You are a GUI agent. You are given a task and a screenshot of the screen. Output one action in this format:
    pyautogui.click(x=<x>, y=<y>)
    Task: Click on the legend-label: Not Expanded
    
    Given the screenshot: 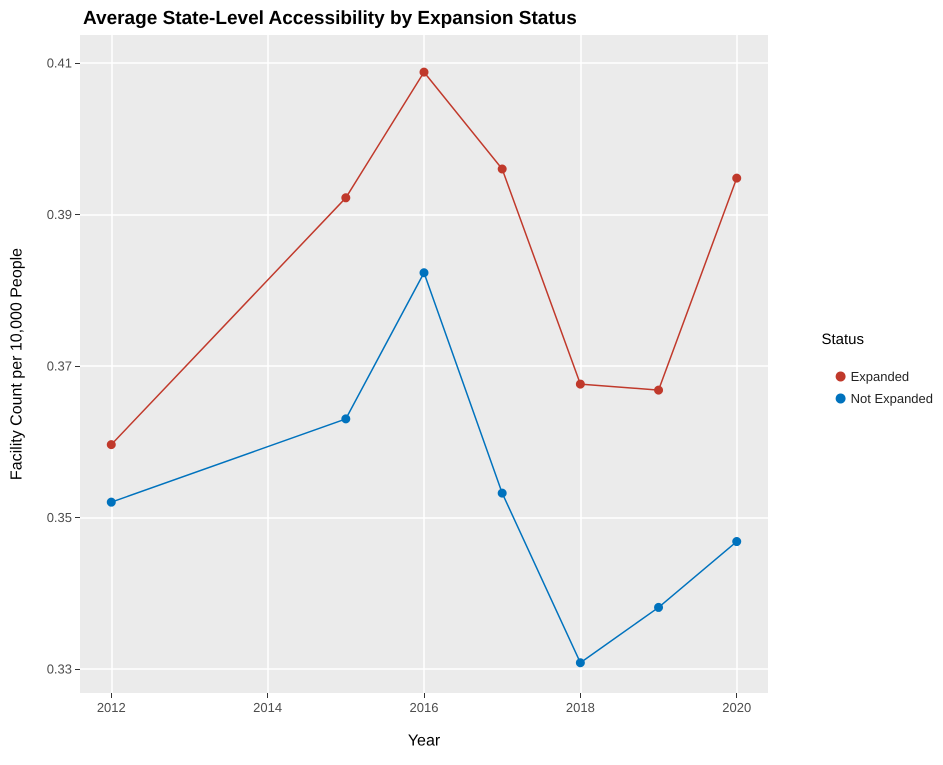 What is the action you would take?
    pyautogui.click(x=892, y=398)
    